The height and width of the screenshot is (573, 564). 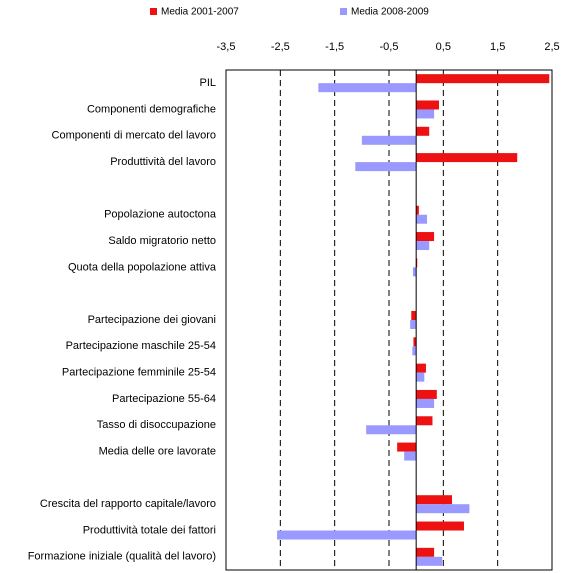 I want to click on y-tick-label: Saldo migratorio netto, so click(x=162, y=241).